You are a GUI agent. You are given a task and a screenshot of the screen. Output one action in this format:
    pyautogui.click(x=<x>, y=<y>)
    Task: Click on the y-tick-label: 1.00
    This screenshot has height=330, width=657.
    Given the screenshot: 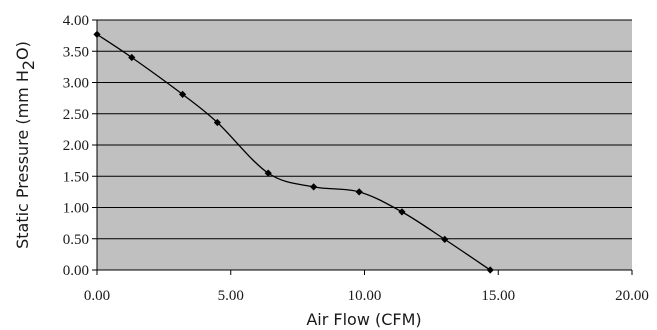 What is the action you would take?
    pyautogui.click(x=76, y=209)
    